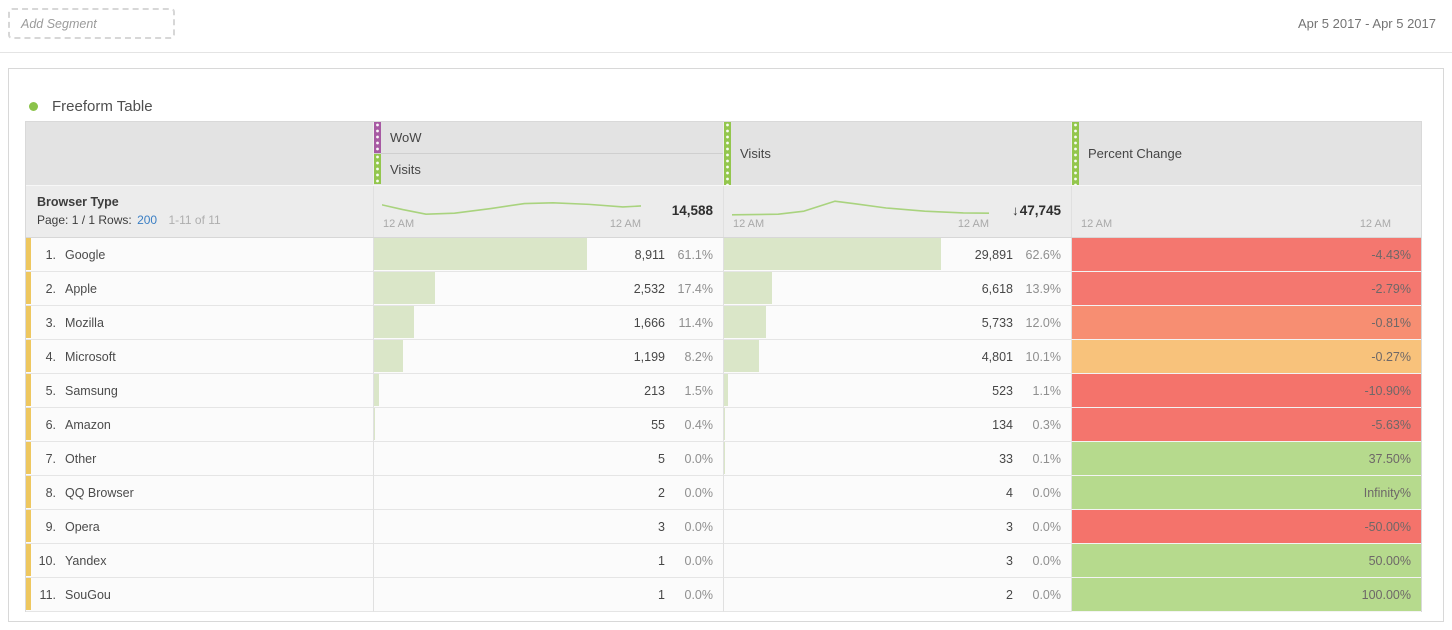 The image size is (1452, 630). I want to click on visits-percent: 10.1%, so click(1043, 356).